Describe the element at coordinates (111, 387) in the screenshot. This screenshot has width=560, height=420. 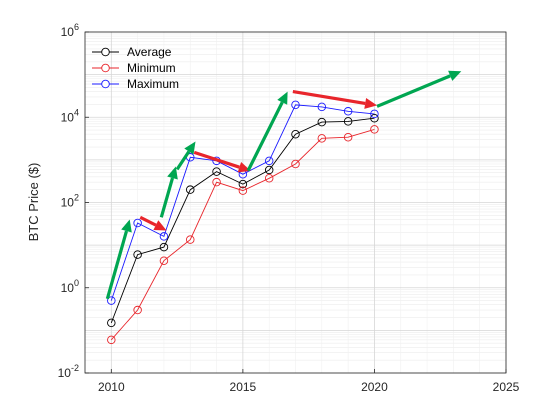
I see `x-tick-label: 2010` at that location.